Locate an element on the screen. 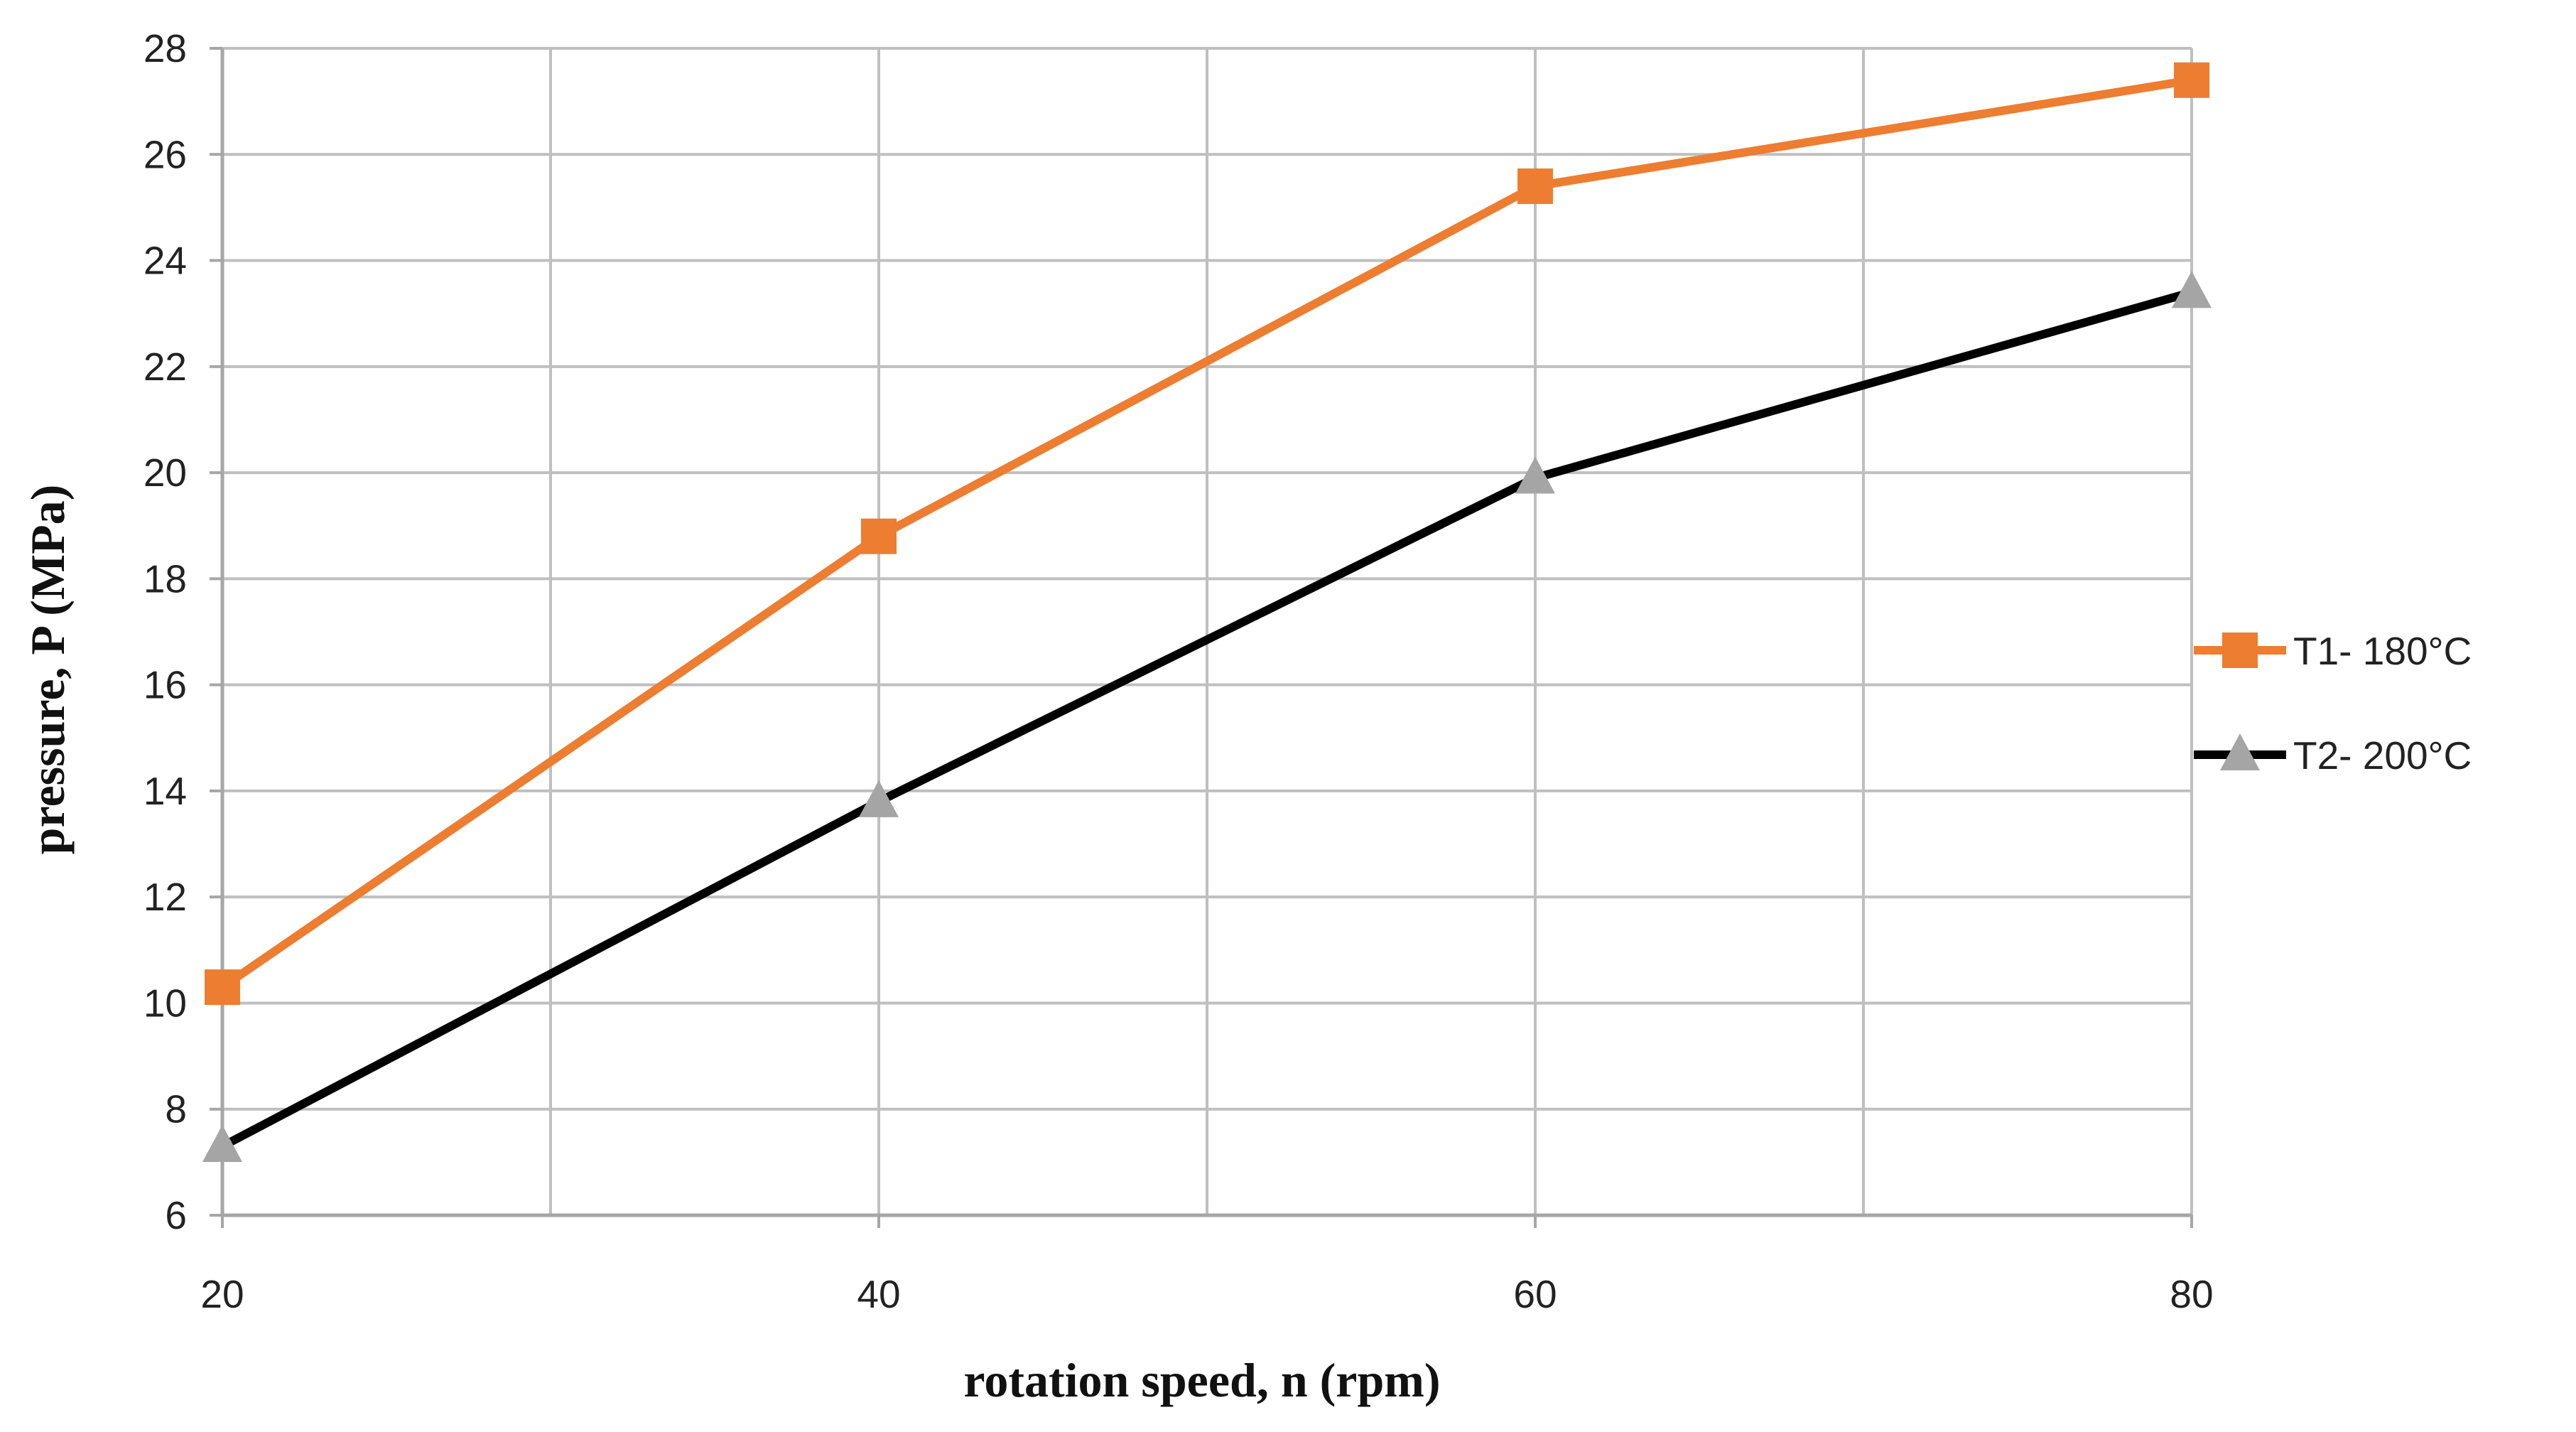 This screenshot has height=1432, width=2576. y-tick-label: 16 is located at coordinates (165, 685).